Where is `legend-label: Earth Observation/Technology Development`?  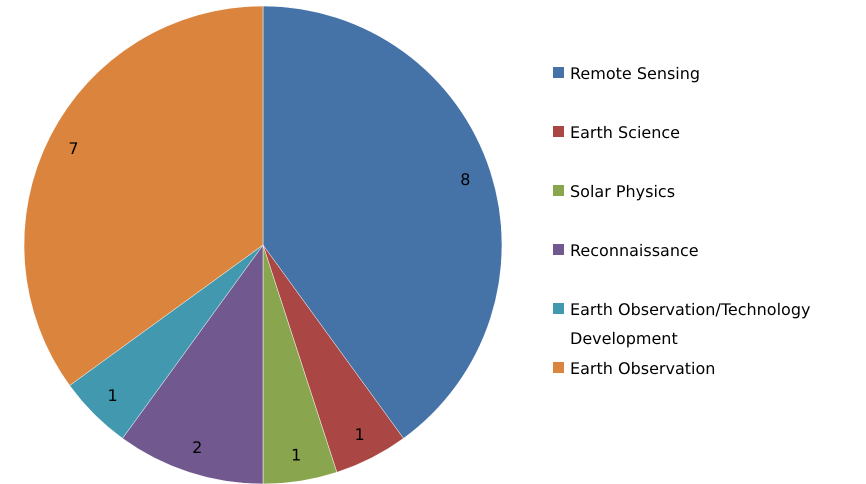 legend-label: Earth Observation/Technology Development is located at coordinates (690, 324).